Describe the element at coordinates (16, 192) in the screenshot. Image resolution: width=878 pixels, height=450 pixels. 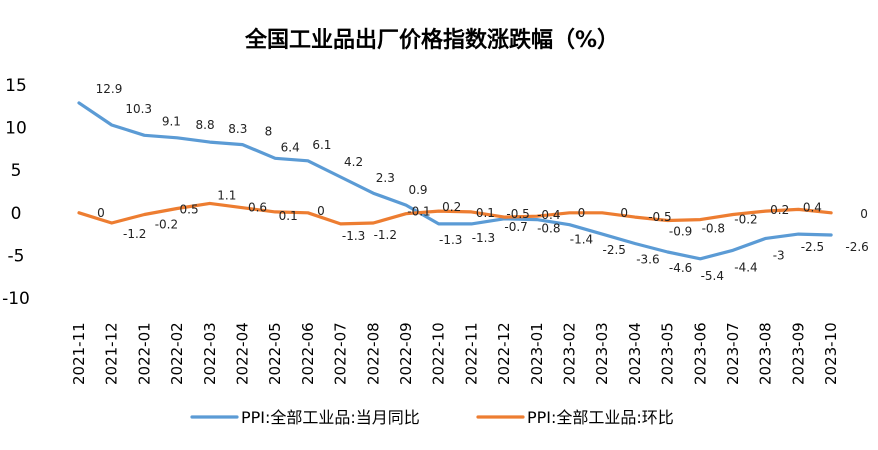
I see `y-axis: 15 10 5 0 -5 -10` at that location.